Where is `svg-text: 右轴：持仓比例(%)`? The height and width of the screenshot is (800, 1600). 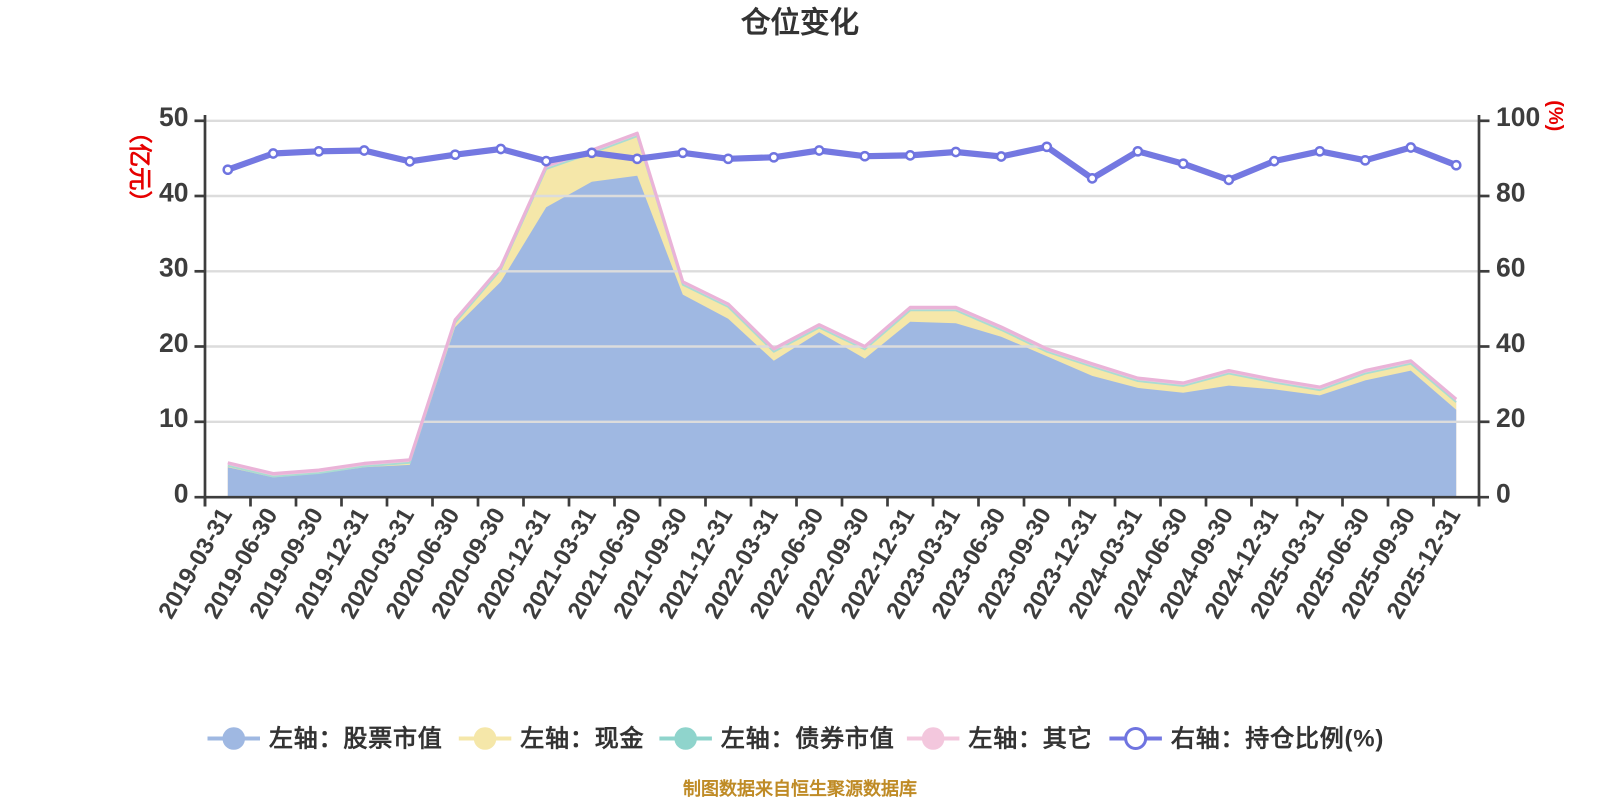
svg-text: 右轴：持仓比例(%) is located at coordinates (1277, 739).